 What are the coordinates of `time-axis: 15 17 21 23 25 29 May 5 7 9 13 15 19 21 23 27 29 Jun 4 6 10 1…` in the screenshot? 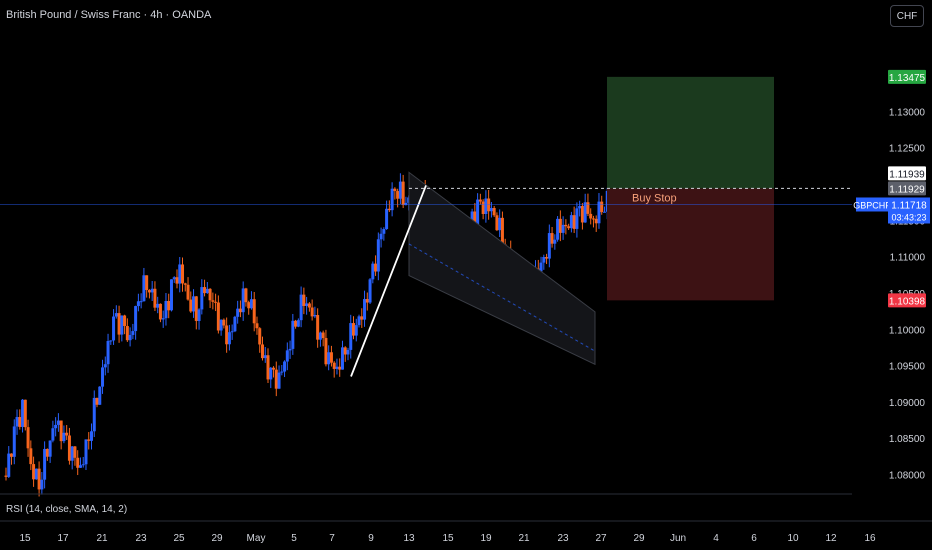 It's located at (447, 538).